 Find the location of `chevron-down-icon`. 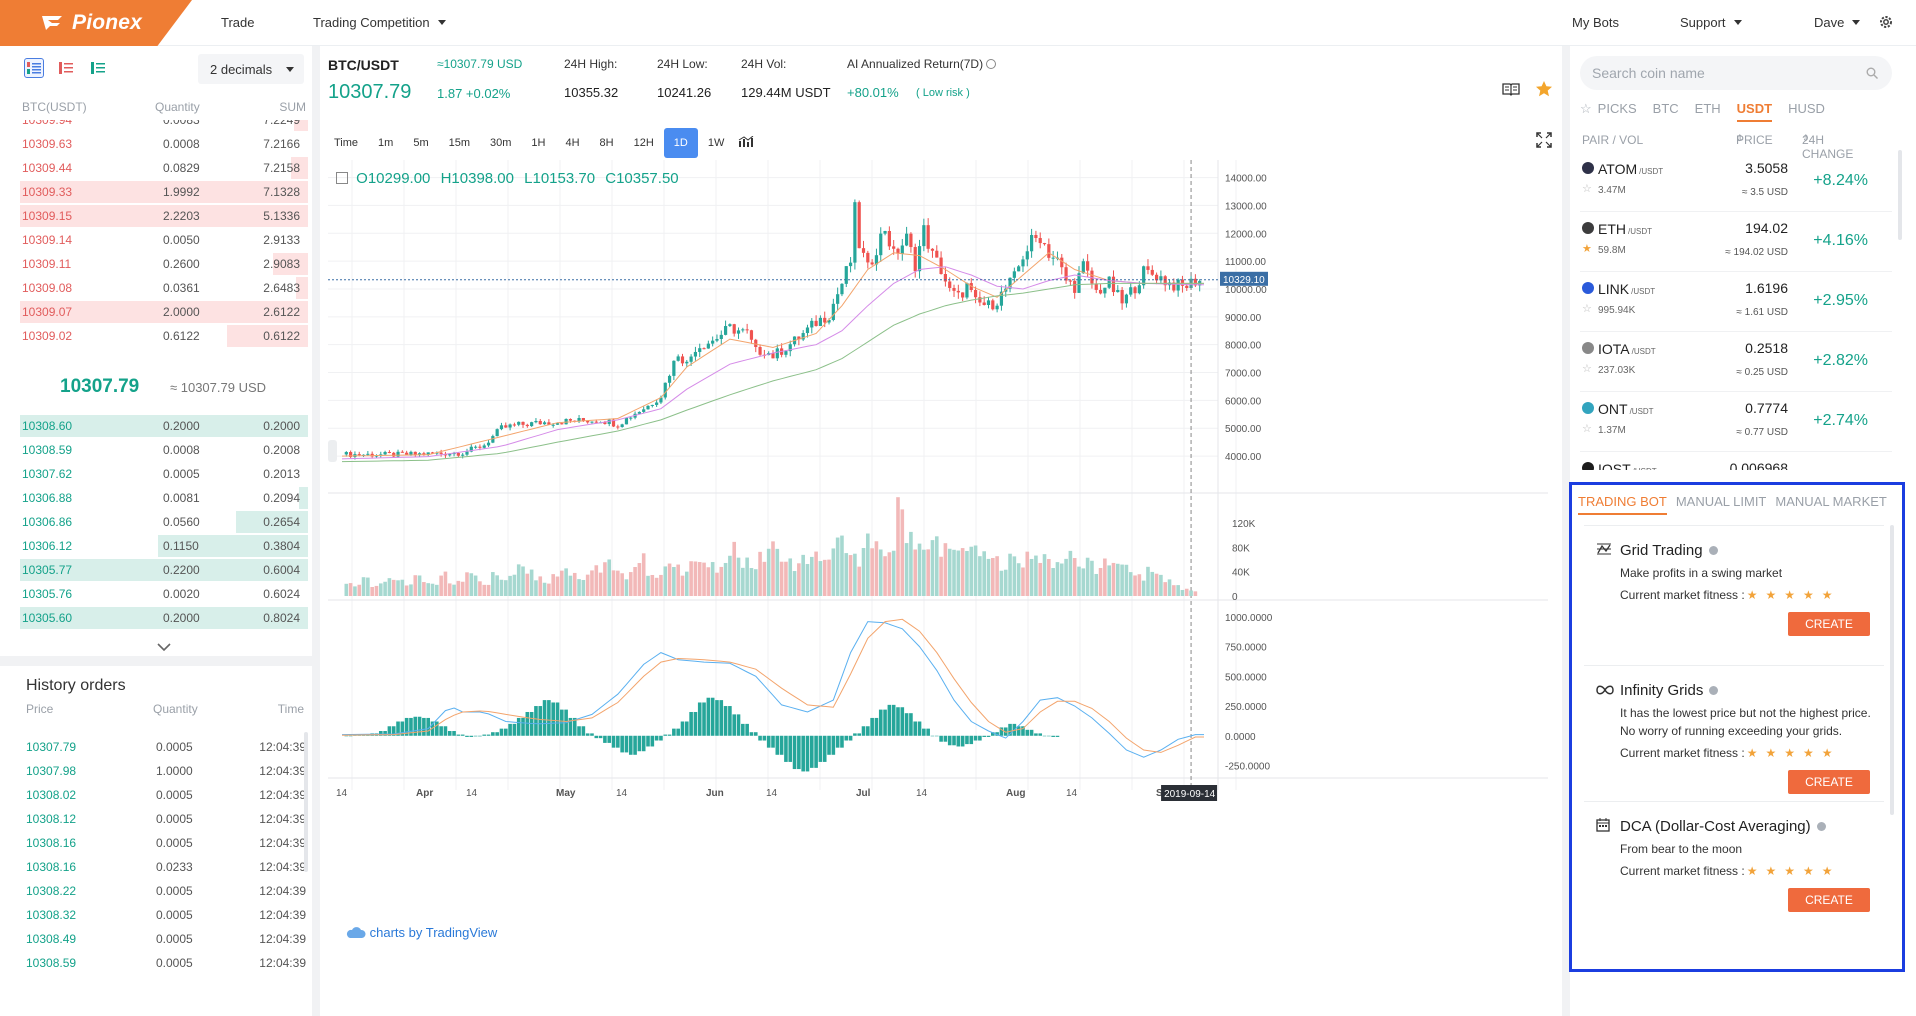

chevron-down-icon is located at coordinates (164, 647).